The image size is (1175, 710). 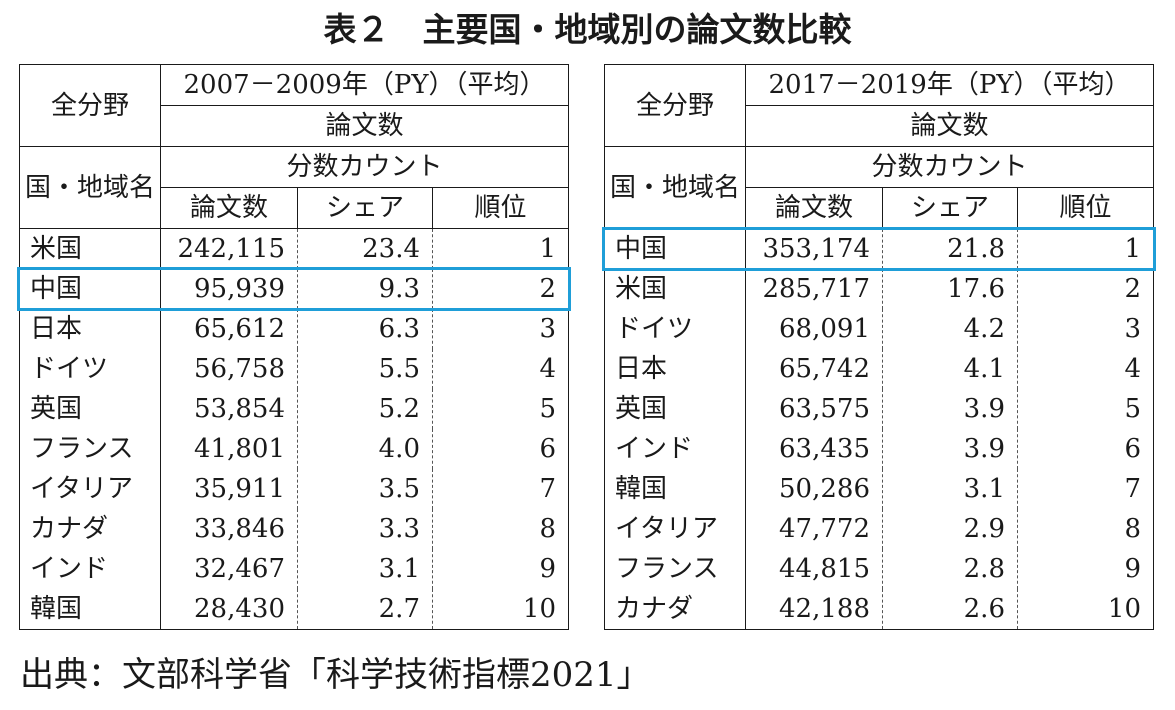 What do you see at coordinates (950, 248) in the screenshot?
I see `share-cell: 21.8` at bounding box center [950, 248].